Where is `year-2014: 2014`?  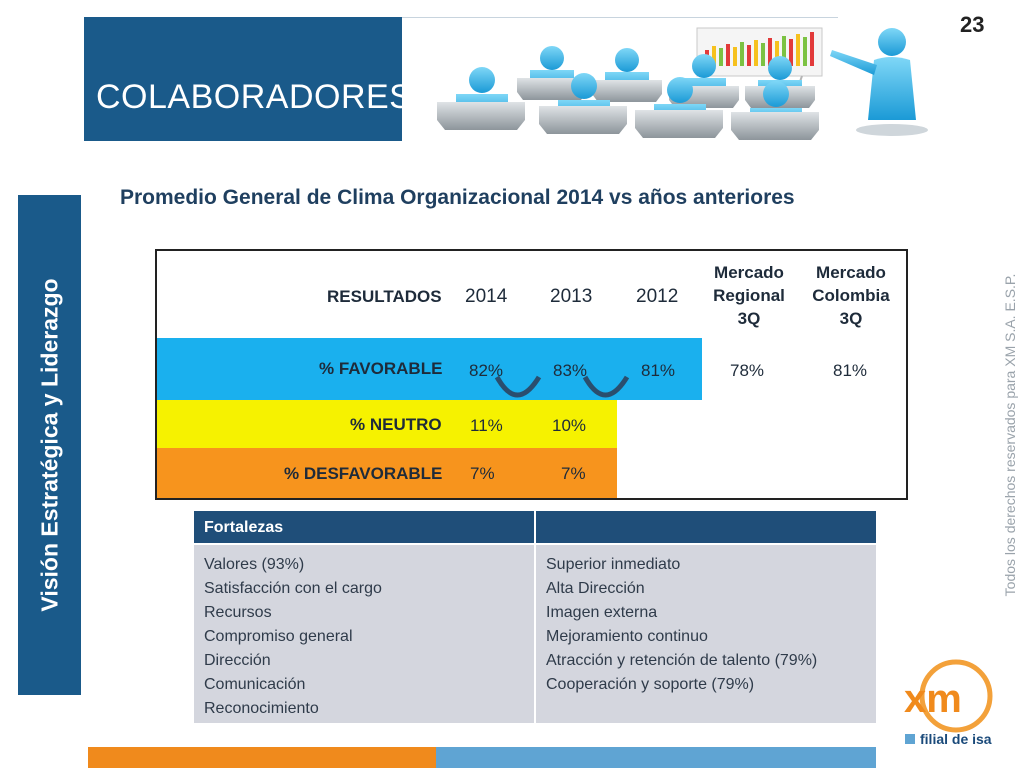
year-2014: 2014 is located at coordinates (486, 296).